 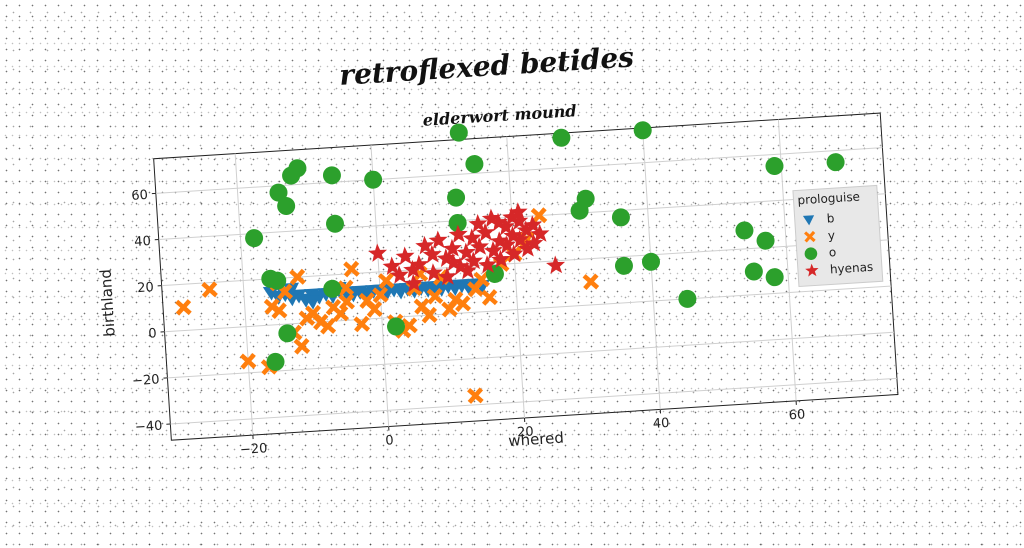 What do you see at coordinates (852, 268) in the screenshot?
I see `legend-label: hyenas` at bounding box center [852, 268].